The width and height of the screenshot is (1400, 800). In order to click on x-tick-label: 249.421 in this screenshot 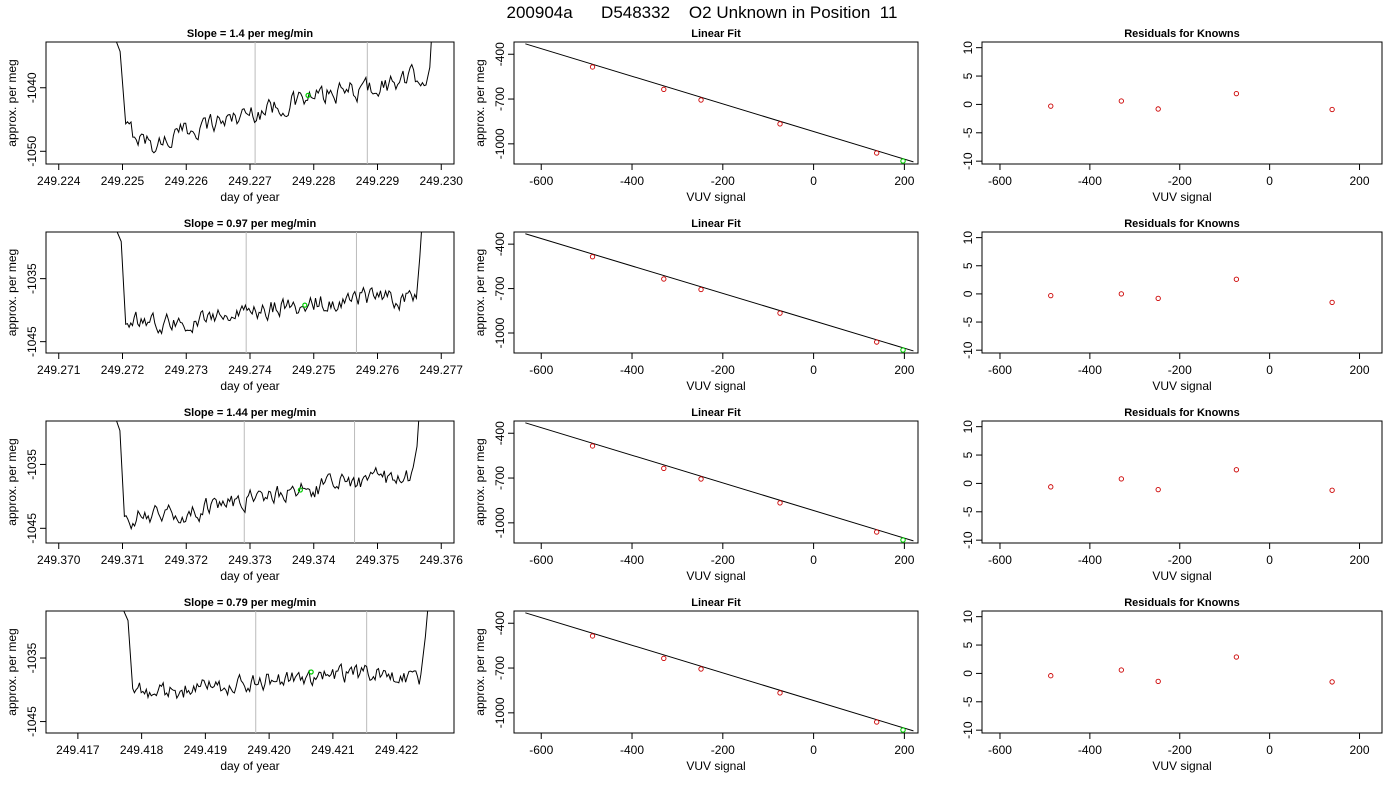, I will do `click(333, 750)`.